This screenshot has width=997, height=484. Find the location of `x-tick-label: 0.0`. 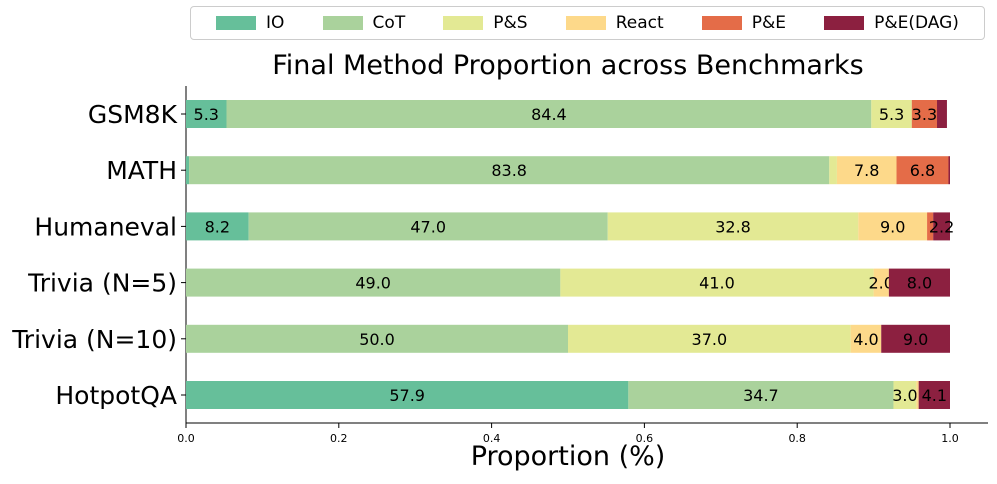

x-tick-label: 0.0 is located at coordinates (186, 438).